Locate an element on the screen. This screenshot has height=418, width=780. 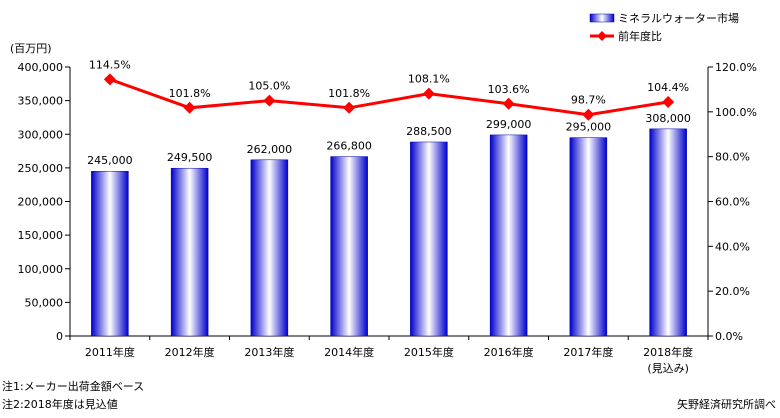
series-line-ratio is located at coordinates (389, 97).